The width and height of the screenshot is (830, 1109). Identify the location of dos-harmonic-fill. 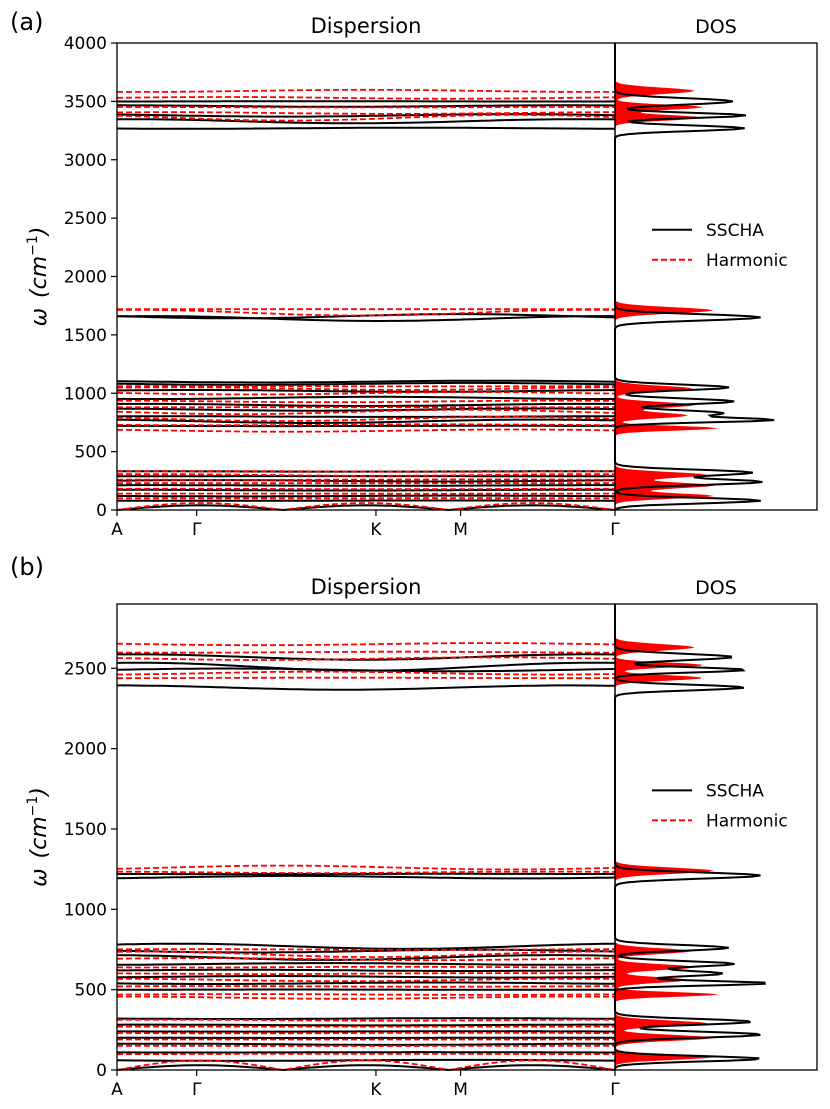
(667, 276).